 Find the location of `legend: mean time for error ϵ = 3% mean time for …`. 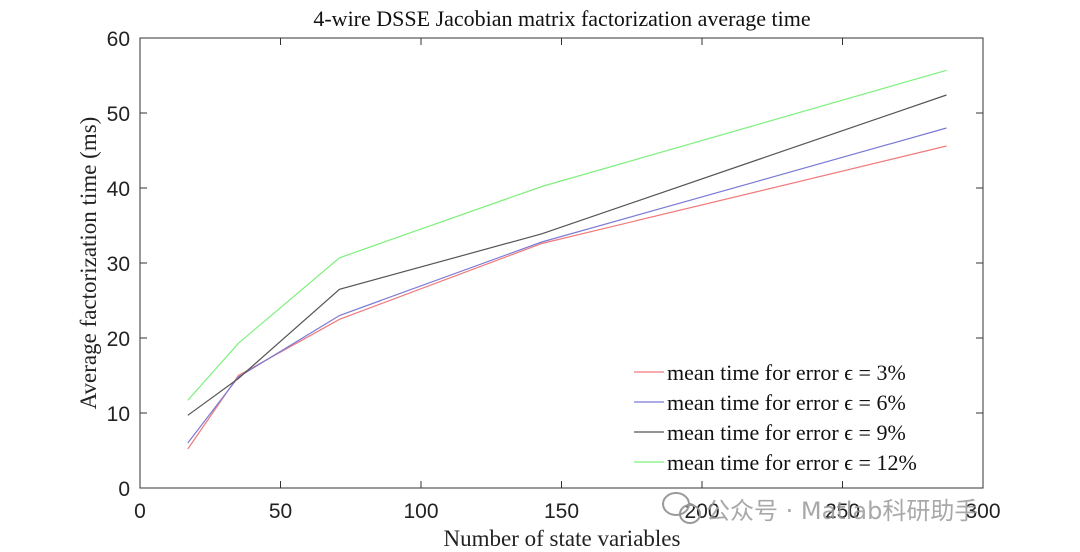

legend: mean time for error ϵ = 3% mean time for … is located at coordinates (775, 417).